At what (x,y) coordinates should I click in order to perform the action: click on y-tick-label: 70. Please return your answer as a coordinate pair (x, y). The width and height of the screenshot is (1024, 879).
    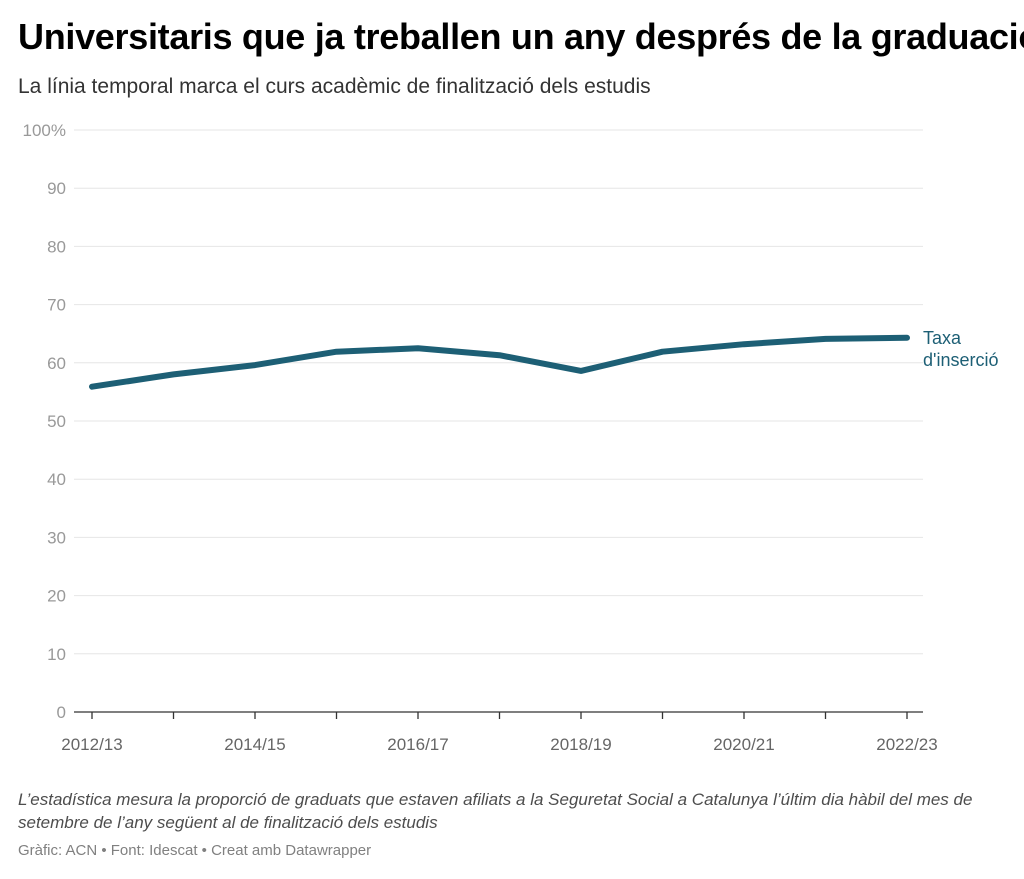
    Looking at the image, I should click on (56, 305).